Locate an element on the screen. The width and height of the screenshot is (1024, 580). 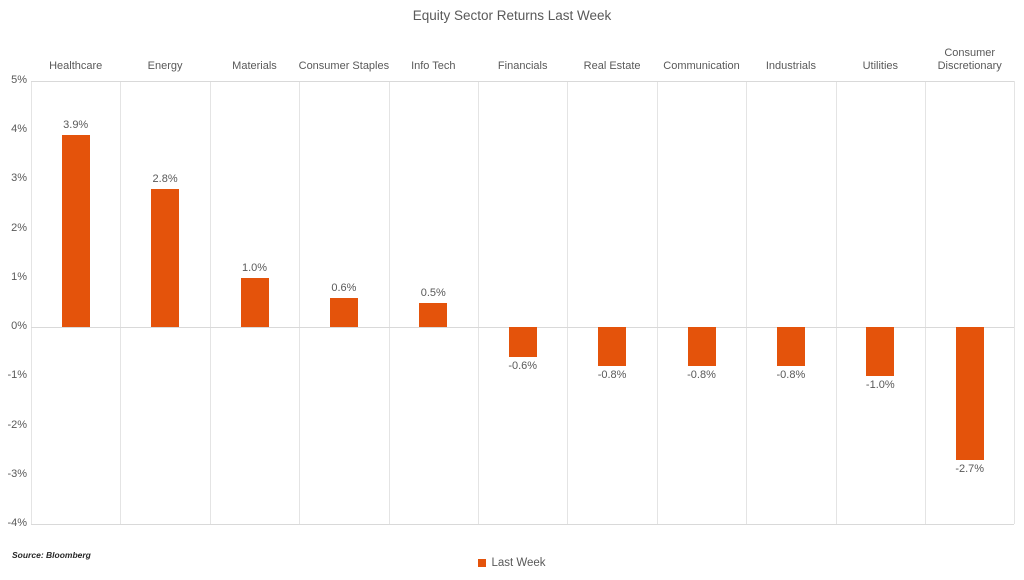
category-label: Consumer Staples is located at coordinates (344, 66).